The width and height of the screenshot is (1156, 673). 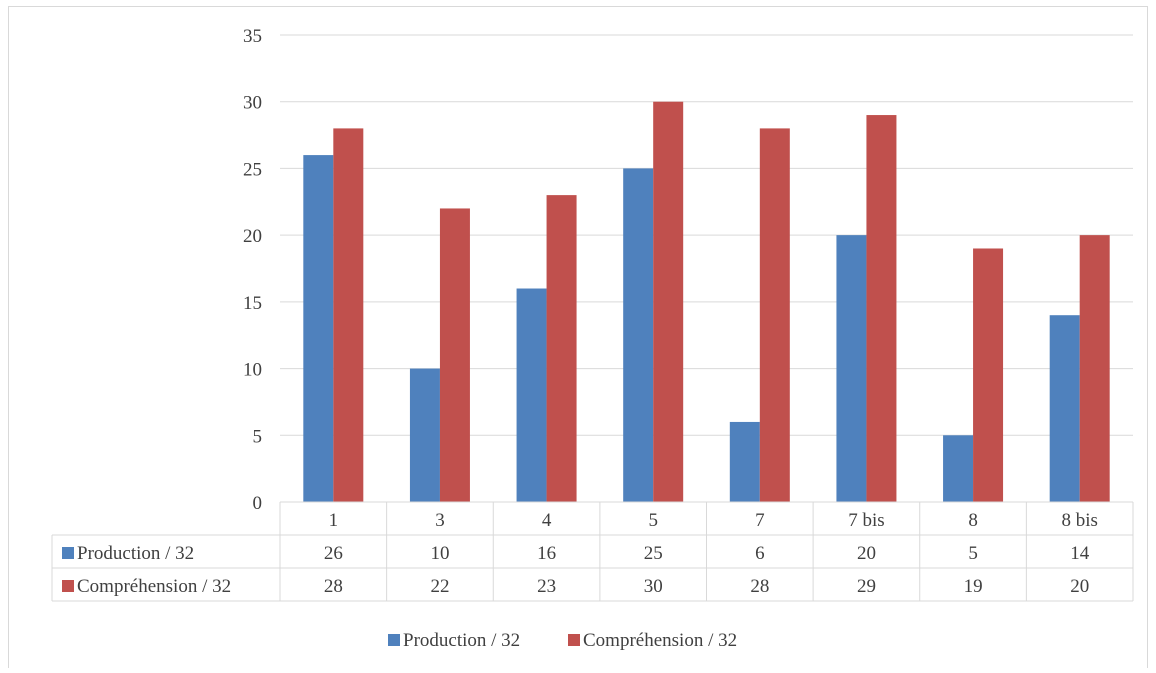 What do you see at coordinates (866, 586) in the screenshot?
I see `data-label: 29` at bounding box center [866, 586].